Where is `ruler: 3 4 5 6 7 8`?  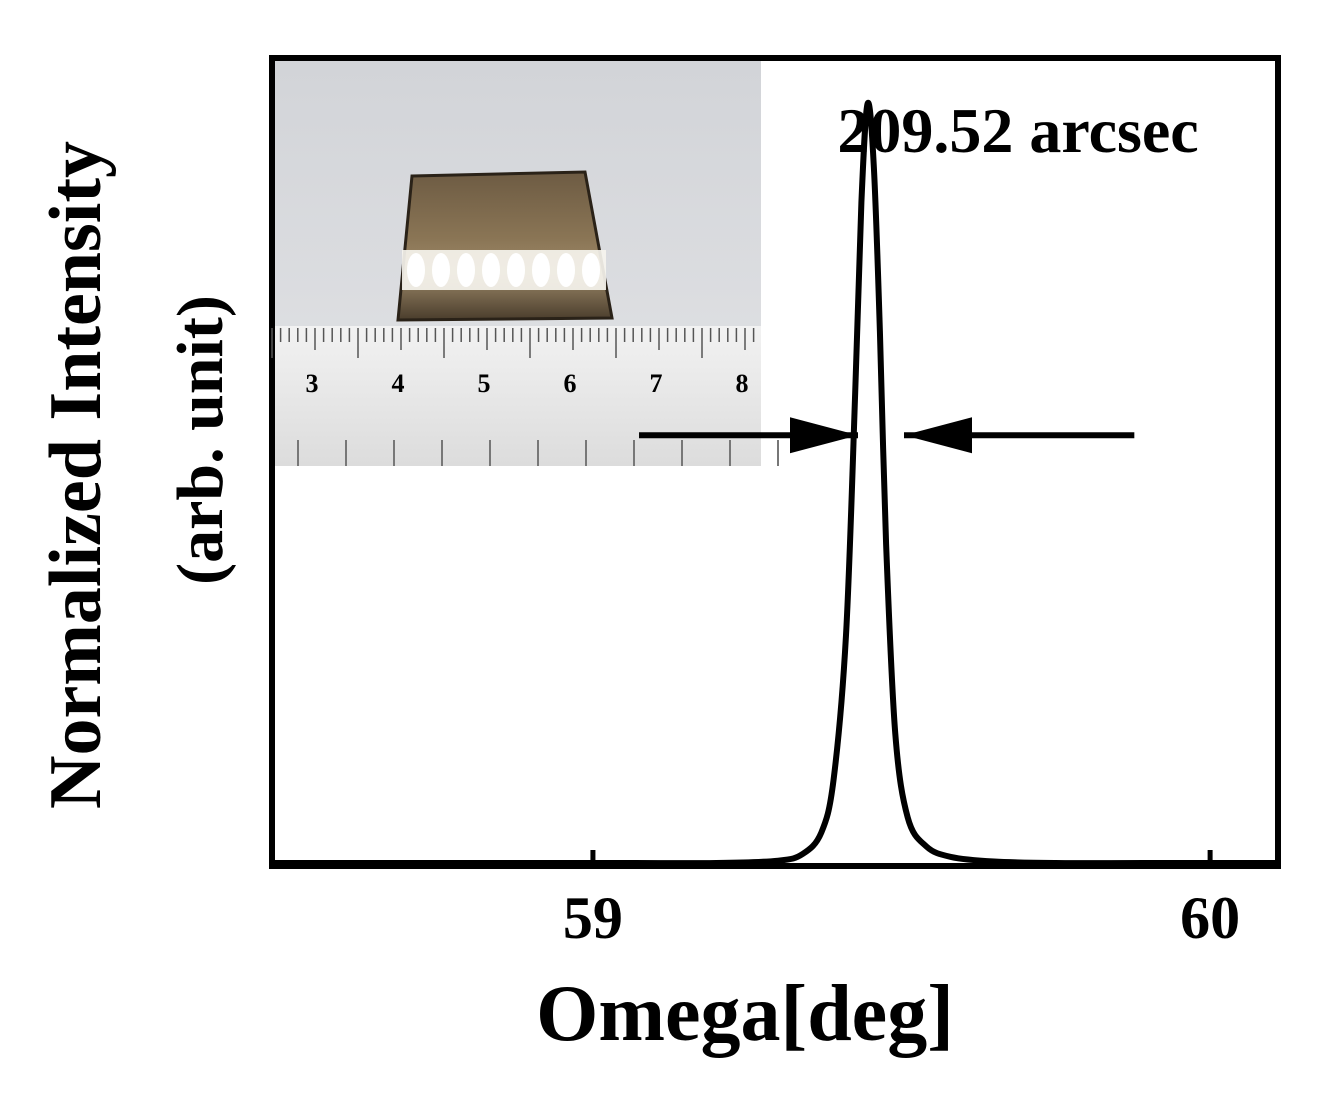
ruler: 3 4 5 6 7 8 is located at coordinates (525, 396).